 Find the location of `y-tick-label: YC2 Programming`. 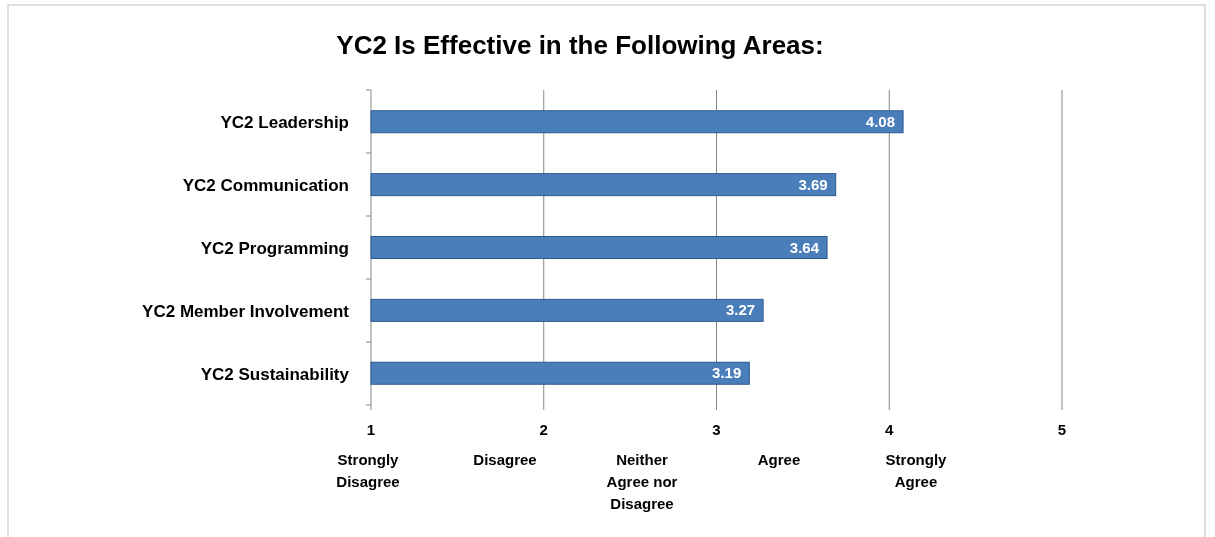

y-tick-label: YC2 Programming is located at coordinates (274, 248).